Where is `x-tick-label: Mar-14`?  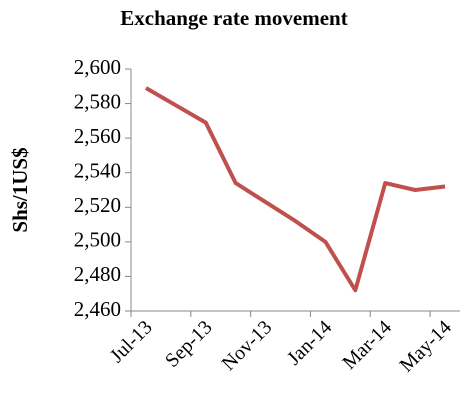
x-tick-label: Mar-14 is located at coordinates (367, 345).